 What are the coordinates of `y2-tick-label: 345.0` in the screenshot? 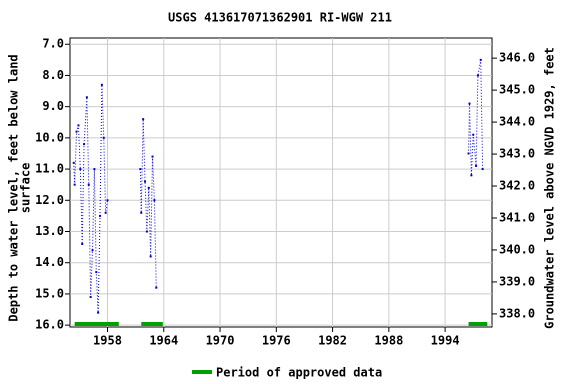 It's located at (517, 90).